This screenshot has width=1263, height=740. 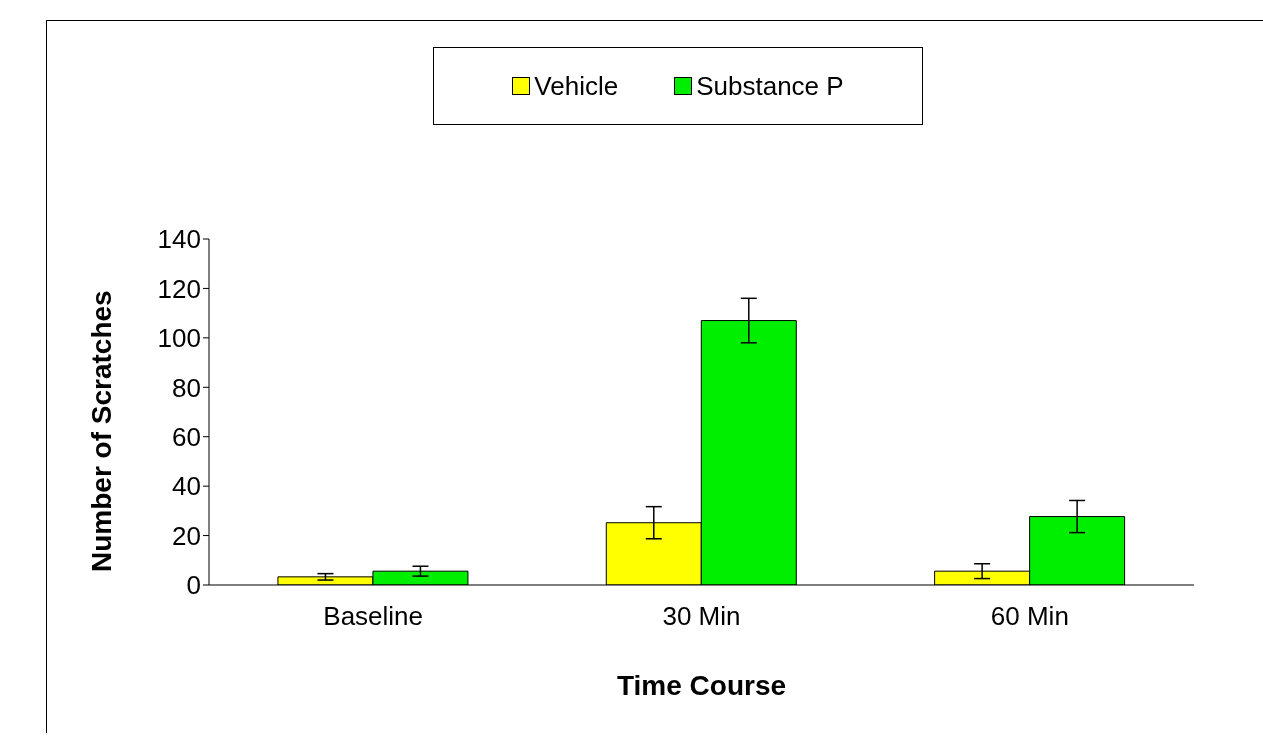 I want to click on legend-label: Vehicle, so click(x=576, y=86).